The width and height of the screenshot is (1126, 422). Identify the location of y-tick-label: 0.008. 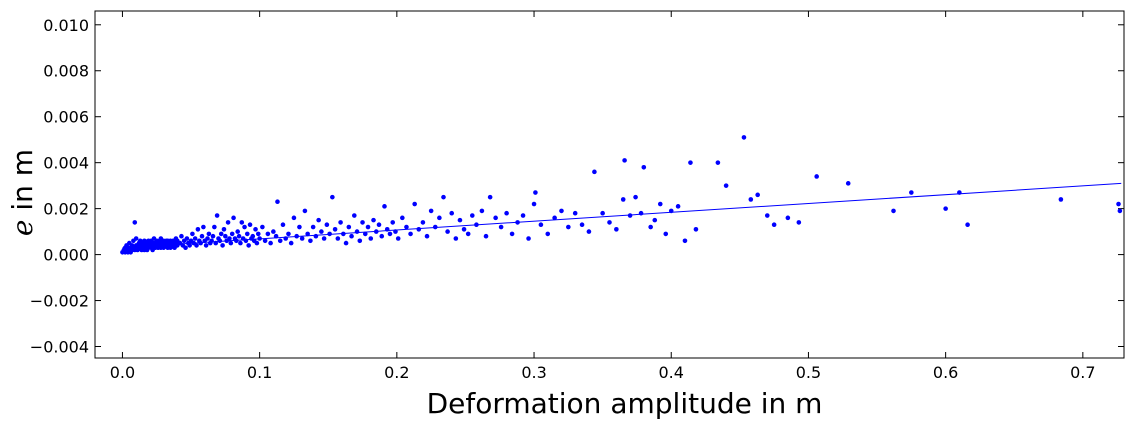
(66, 71).